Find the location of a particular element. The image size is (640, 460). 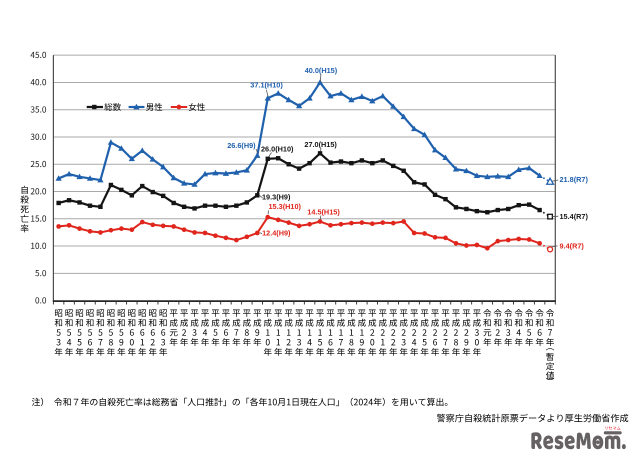

svg-text: 27.0(H15) is located at coordinates (320, 144).